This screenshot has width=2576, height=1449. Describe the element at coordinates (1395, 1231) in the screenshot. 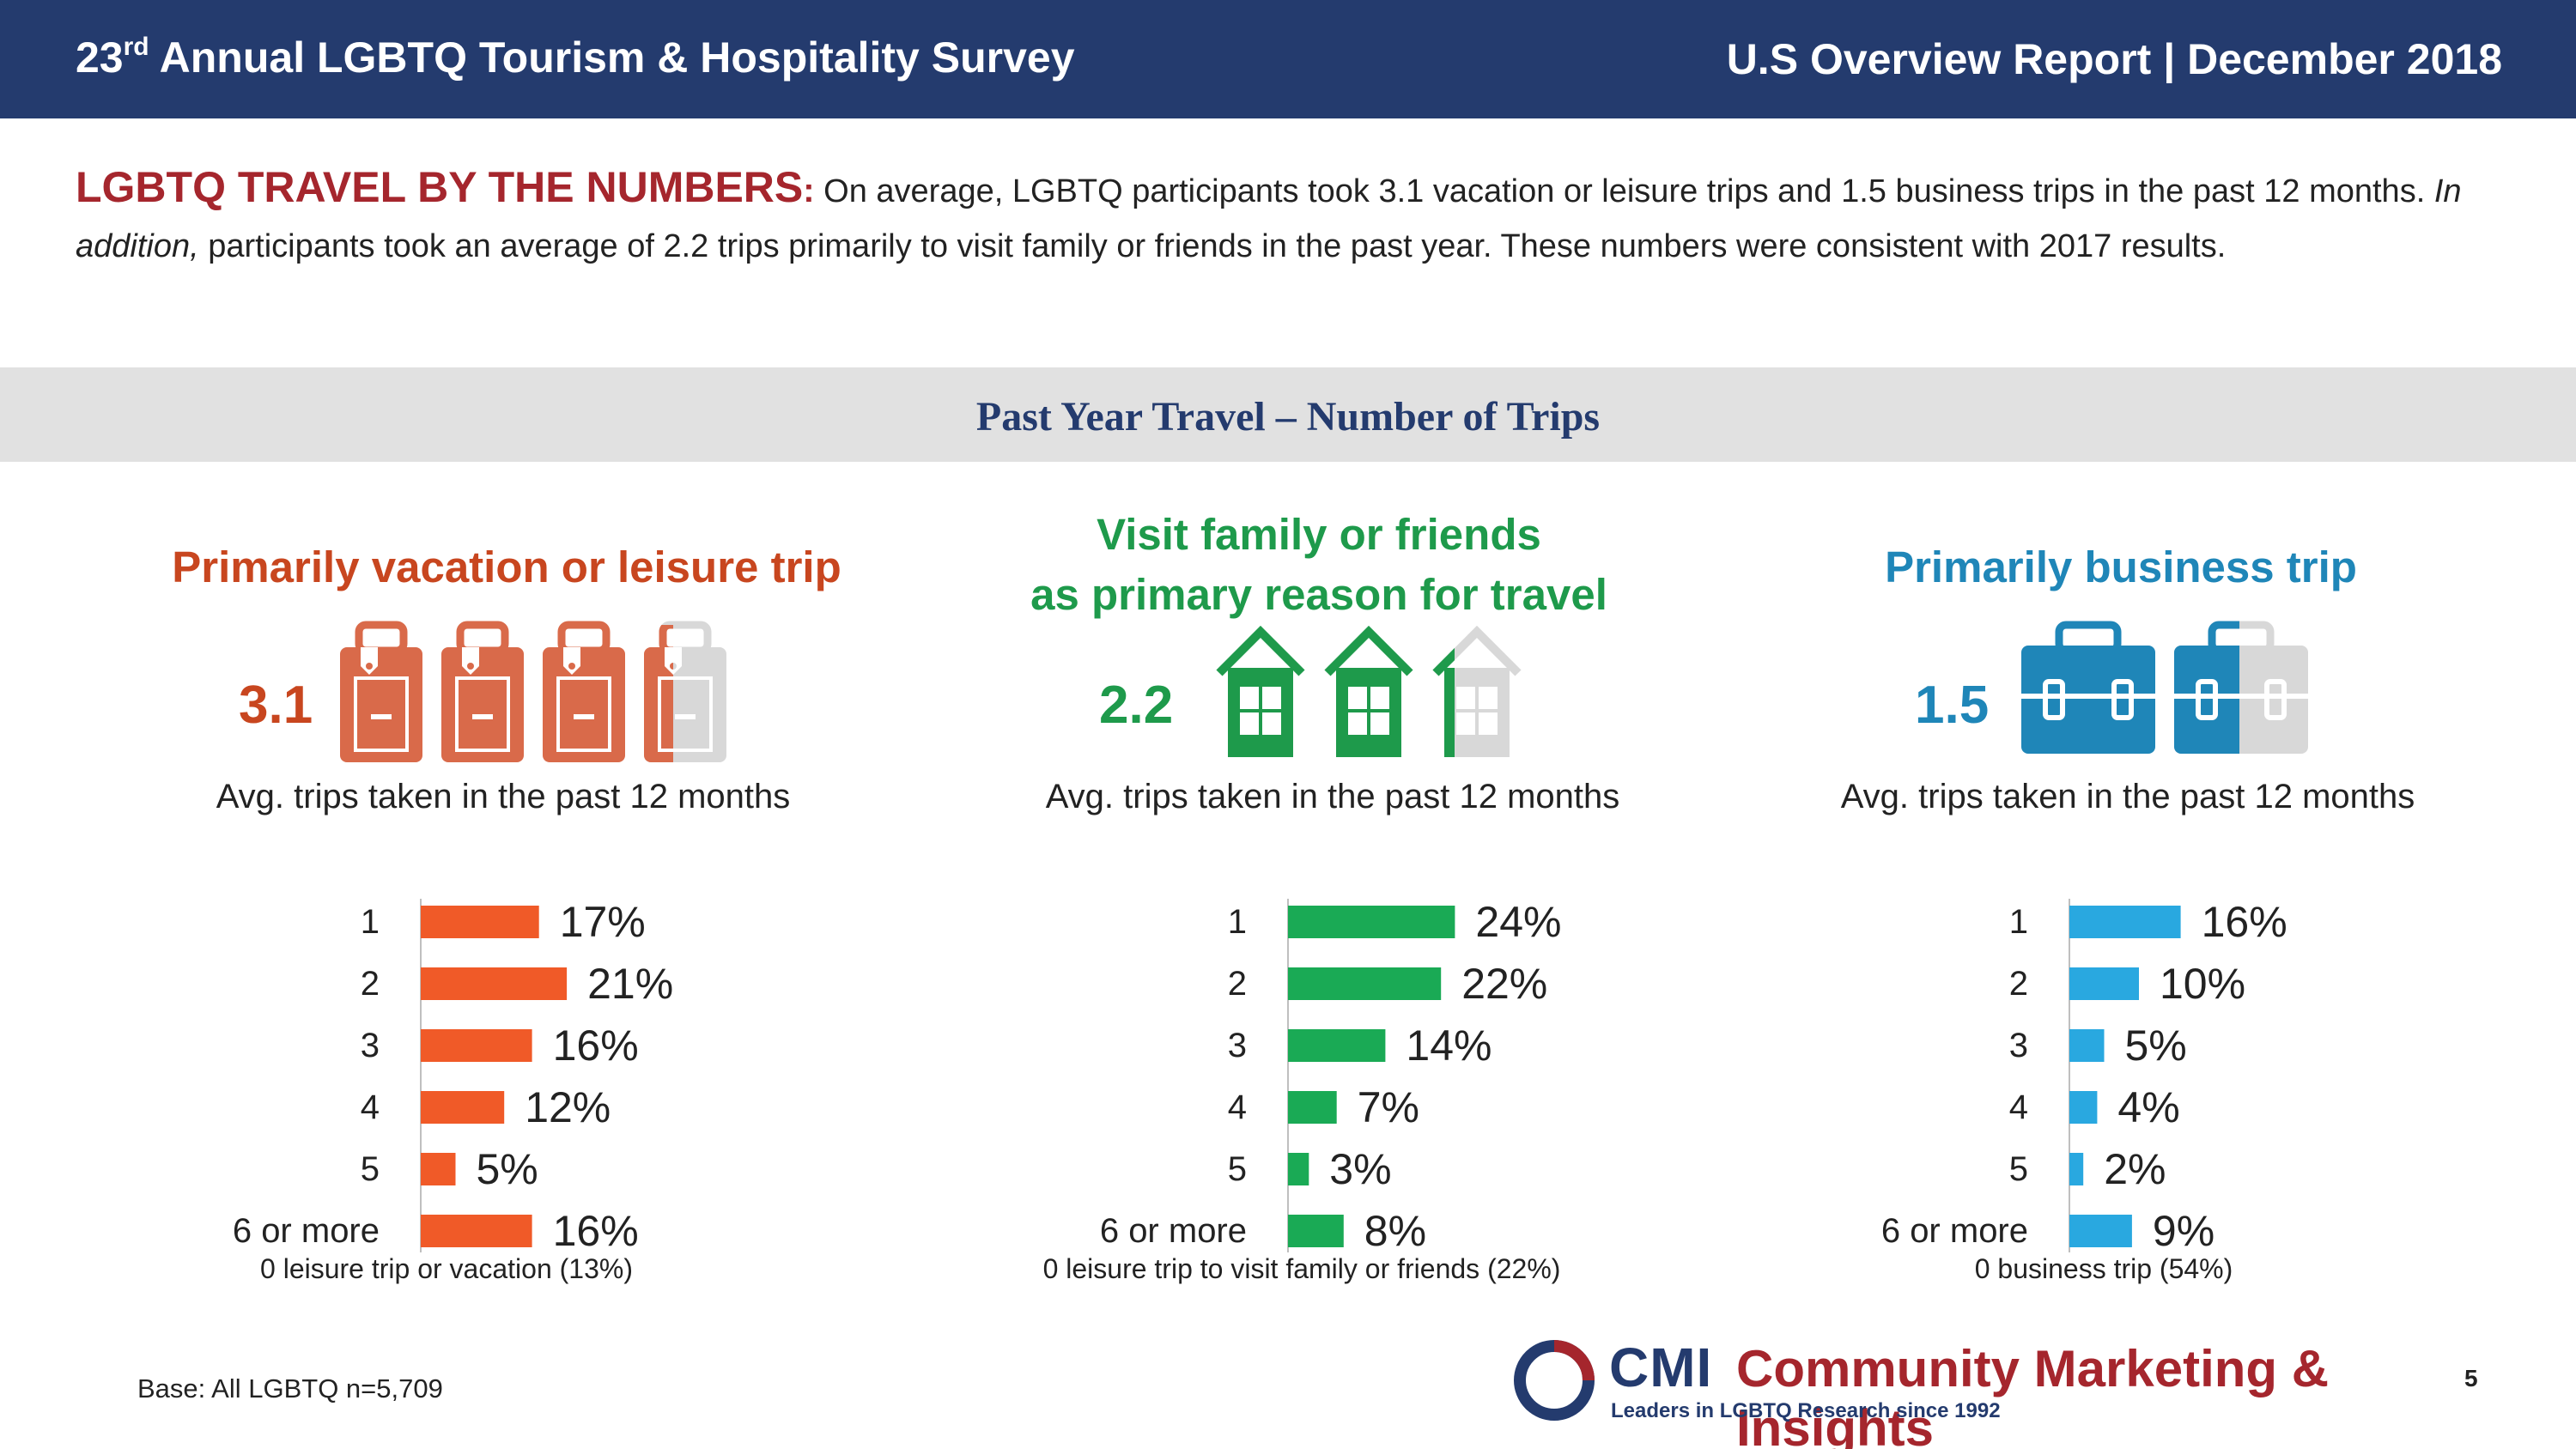

I see `data-label: 8%` at that location.